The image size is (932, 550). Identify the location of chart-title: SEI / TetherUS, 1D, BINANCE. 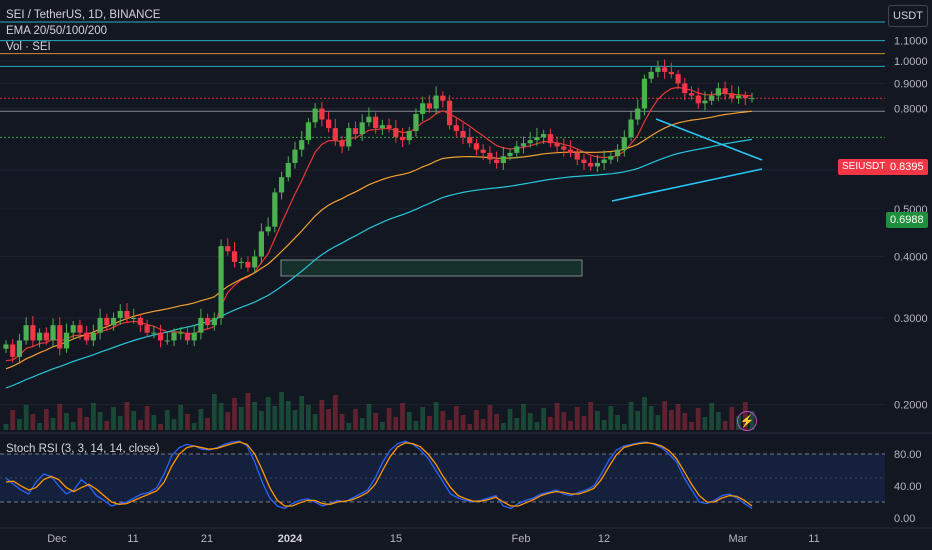
(83, 15).